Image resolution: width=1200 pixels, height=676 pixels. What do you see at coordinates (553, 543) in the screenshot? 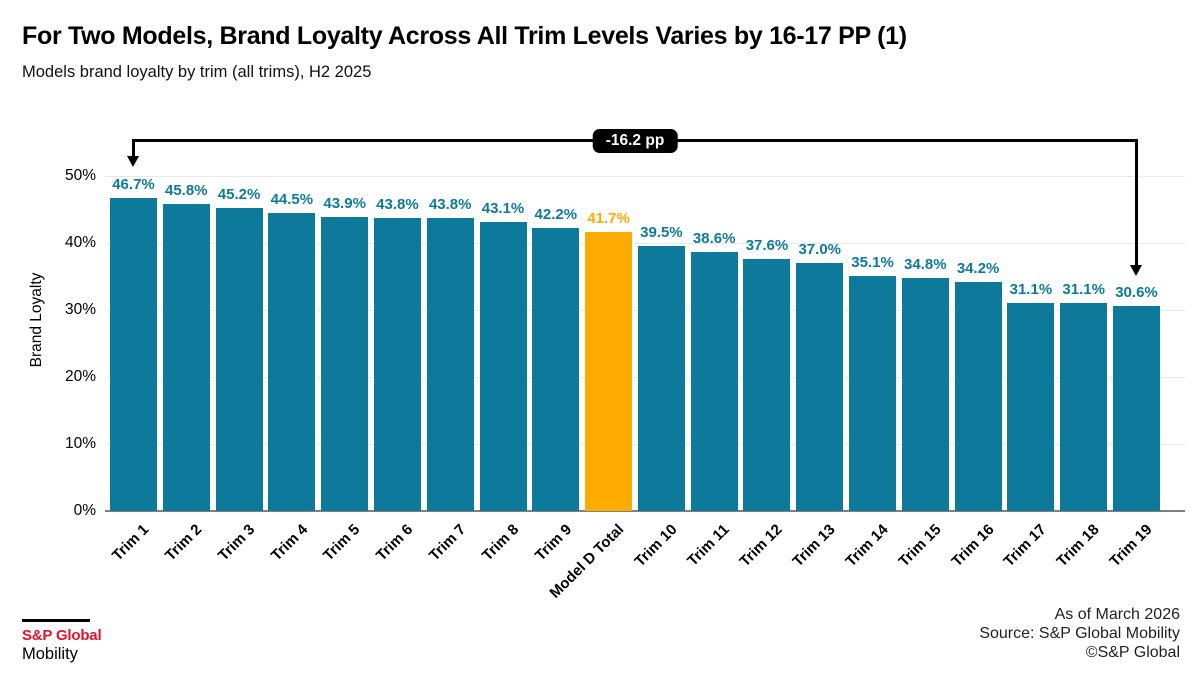
I see `x-tick-label: Trim 9` at bounding box center [553, 543].